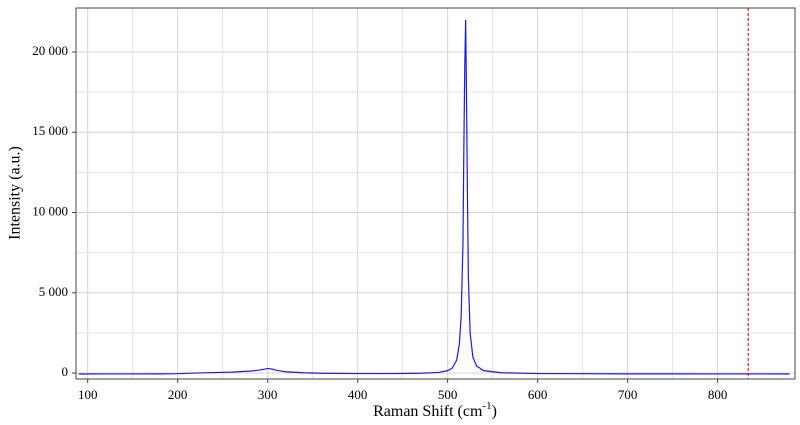  Describe the element at coordinates (494, 411) in the screenshot. I see `x-label-suffix: )` at that location.